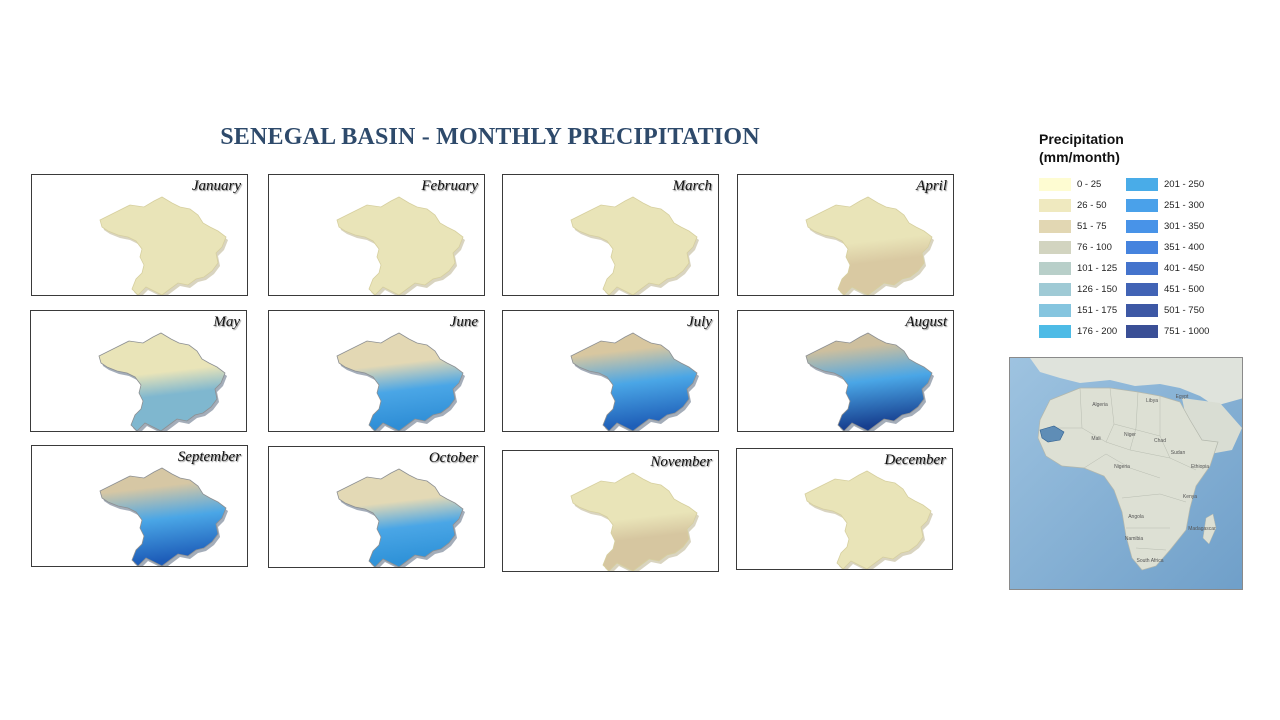 Image resolution: width=1280 pixels, height=720 pixels. I want to click on month-label: May, so click(226, 322).